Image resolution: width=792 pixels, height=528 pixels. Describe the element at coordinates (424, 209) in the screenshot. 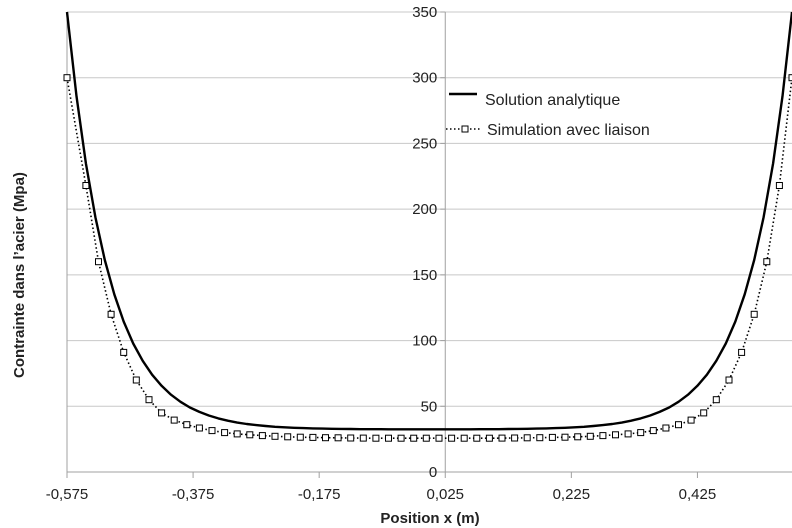

I see `y-tick-label: 200` at that location.